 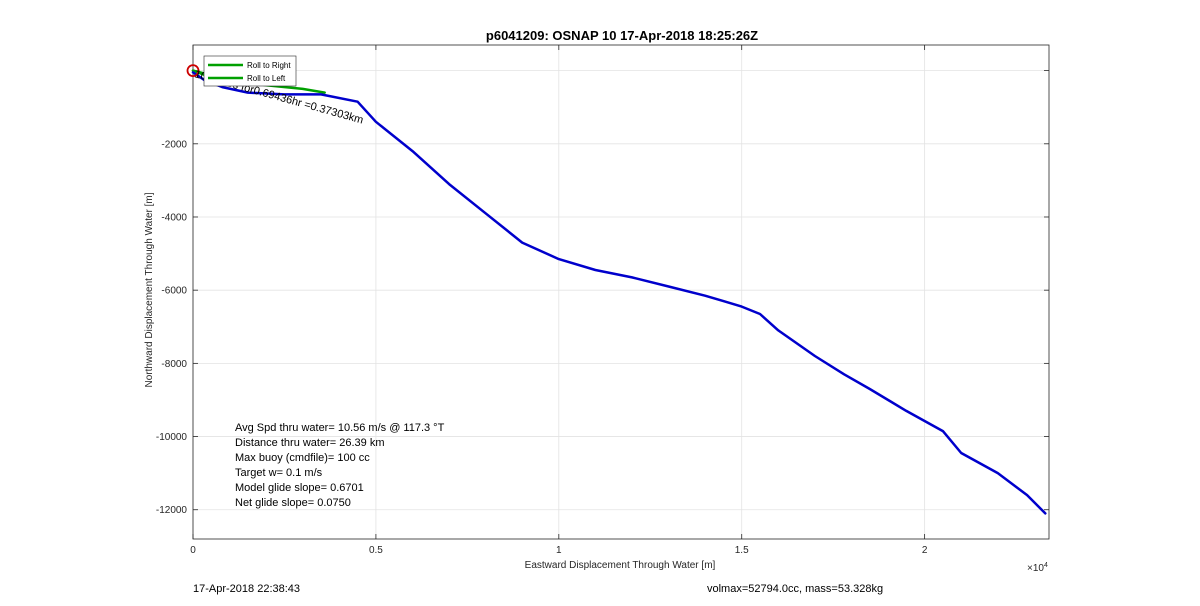 What do you see at coordinates (310, 443) in the screenshot?
I see `stat-distance: Distance thru water= 26.39 km` at bounding box center [310, 443].